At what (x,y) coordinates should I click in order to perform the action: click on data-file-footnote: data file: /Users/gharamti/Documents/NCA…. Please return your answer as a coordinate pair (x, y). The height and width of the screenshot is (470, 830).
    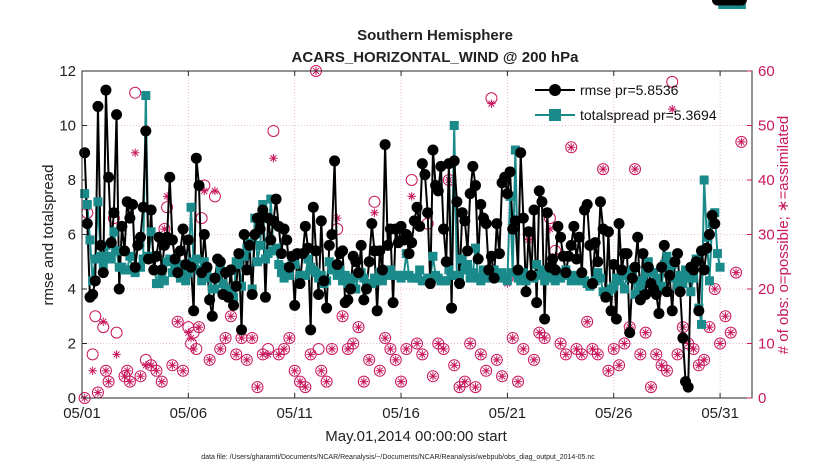
    Looking at the image, I should click on (398, 457).